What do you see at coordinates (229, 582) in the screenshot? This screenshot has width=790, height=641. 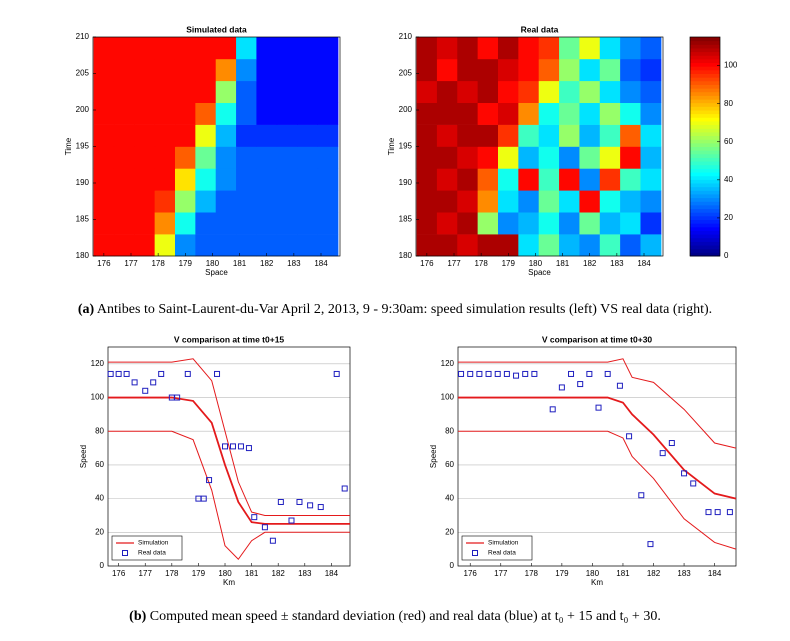 I see `x-axis-label: Km` at bounding box center [229, 582].